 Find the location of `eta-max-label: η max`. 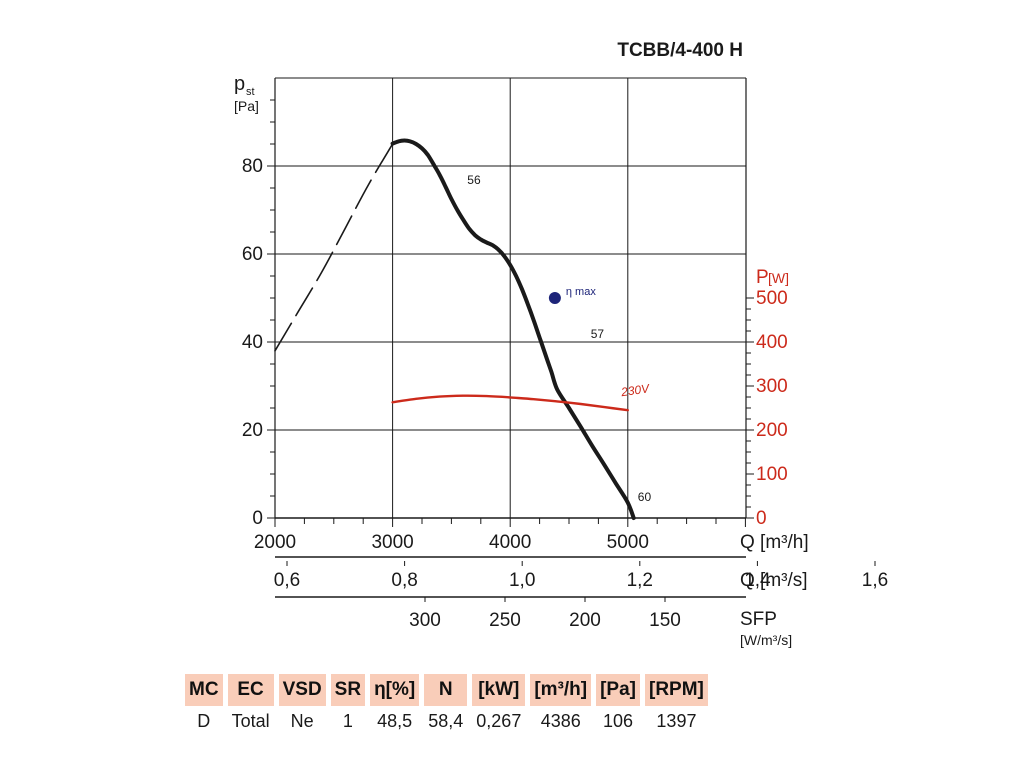

eta-max-label: η max is located at coordinates (581, 292).